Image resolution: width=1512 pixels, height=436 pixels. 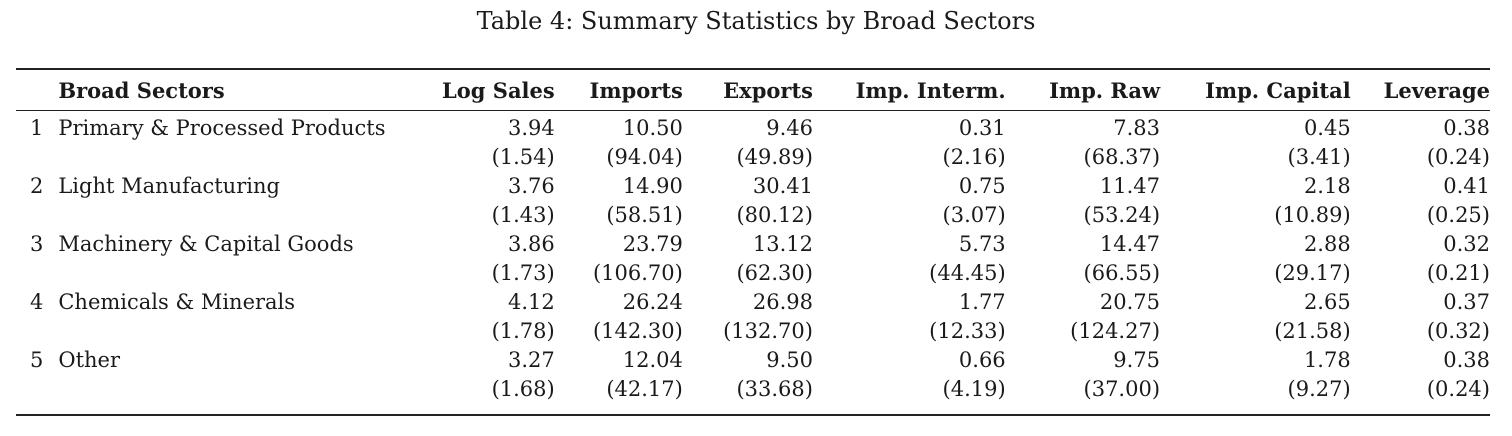 What do you see at coordinates (652, 244) in the screenshot?
I see `mean-imports: 23.79` at bounding box center [652, 244].